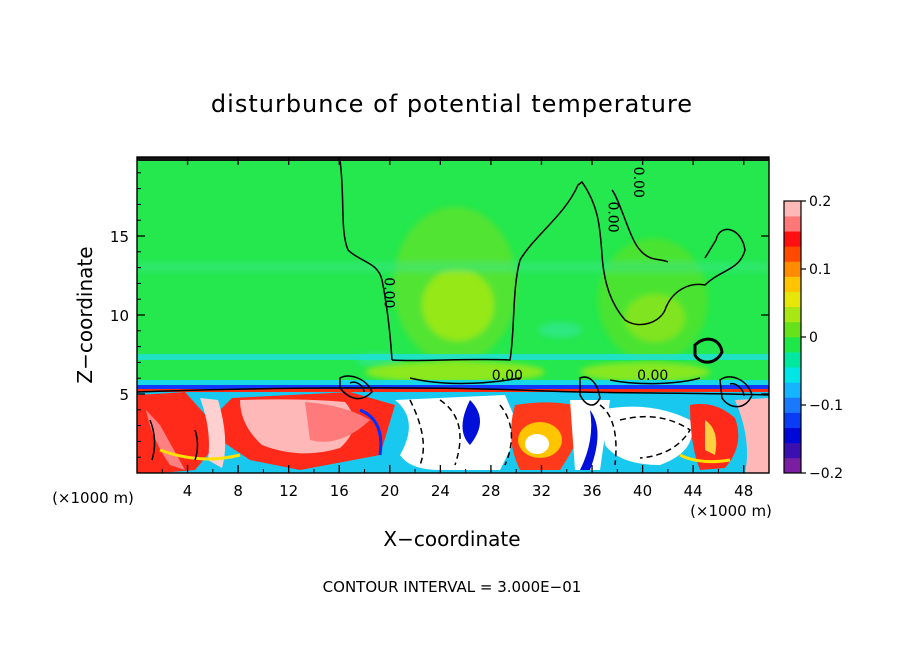 This screenshot has height=658, width=904. Describe the element at coordinates (389, 491) in the screenshot. I see `x-tick-label: 20` at that location.